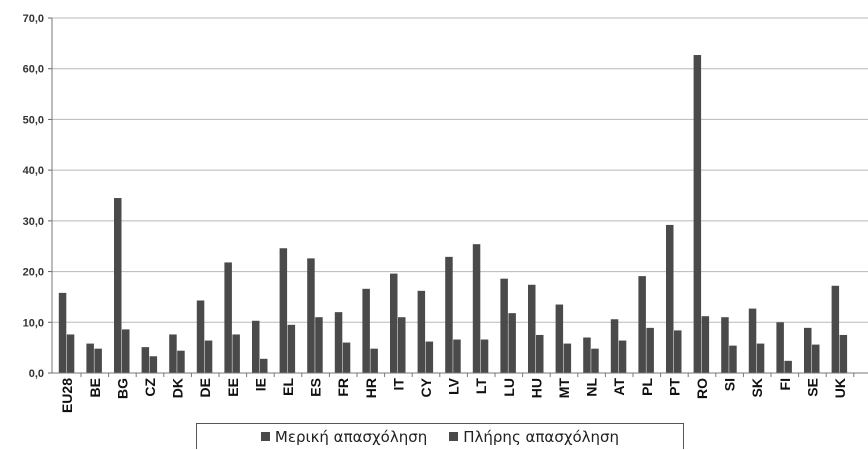  Describe the element at coordinates (36, 374) in the screenshot. I see `y-tick-label: 0,0` at that location.